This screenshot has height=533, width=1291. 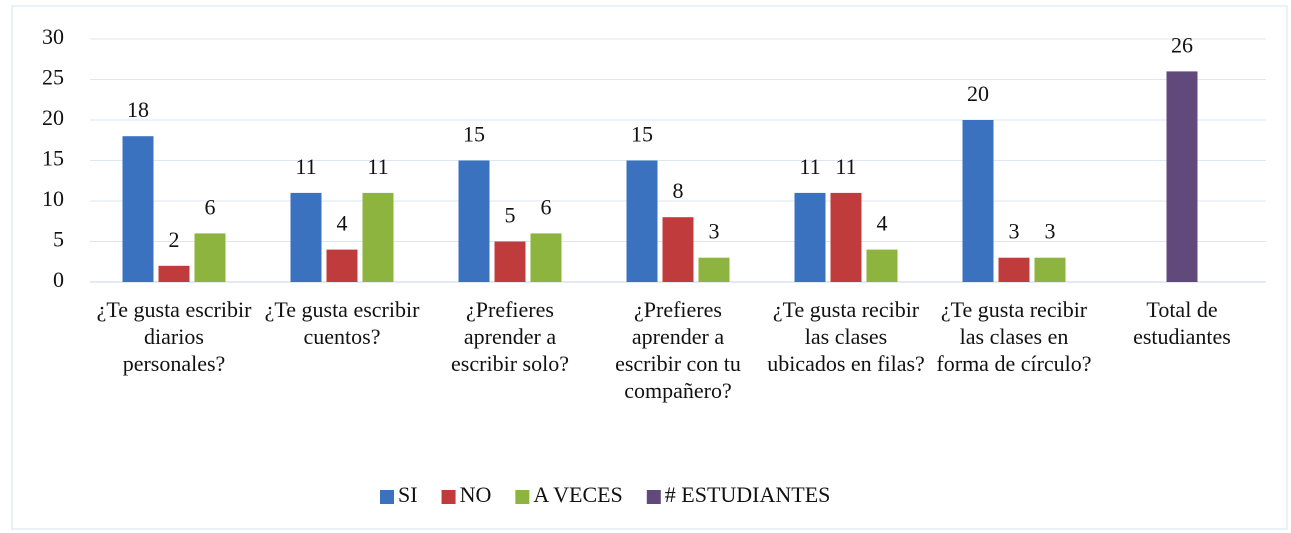 I want to click on x-tick-label: ¿Te gusta escribir cuentos?, so click(x=342, y=323).